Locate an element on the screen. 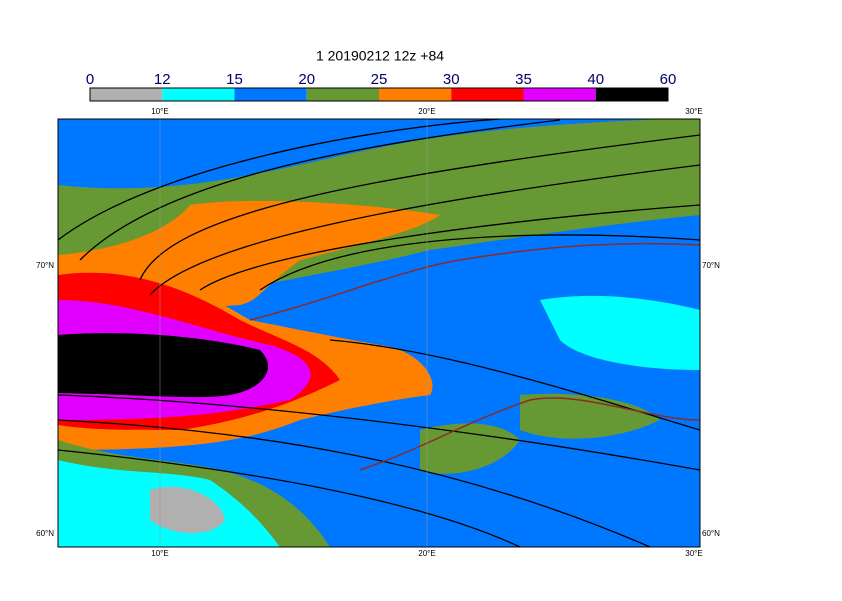 The image size is (842, 601). colorbar-label: 0 is located at coordinates (90, 79).